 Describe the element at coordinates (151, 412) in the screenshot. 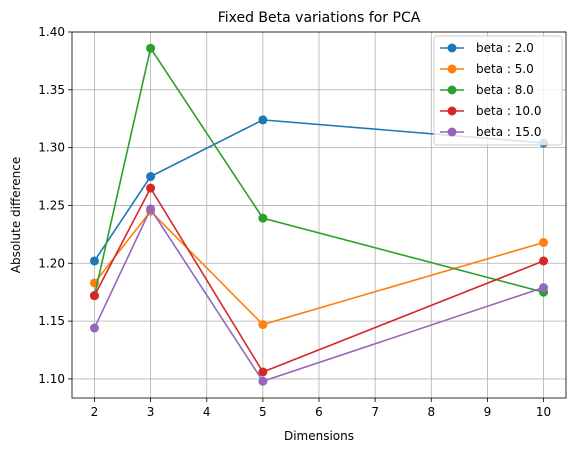

I see `x-tick-label: 3` at that location.